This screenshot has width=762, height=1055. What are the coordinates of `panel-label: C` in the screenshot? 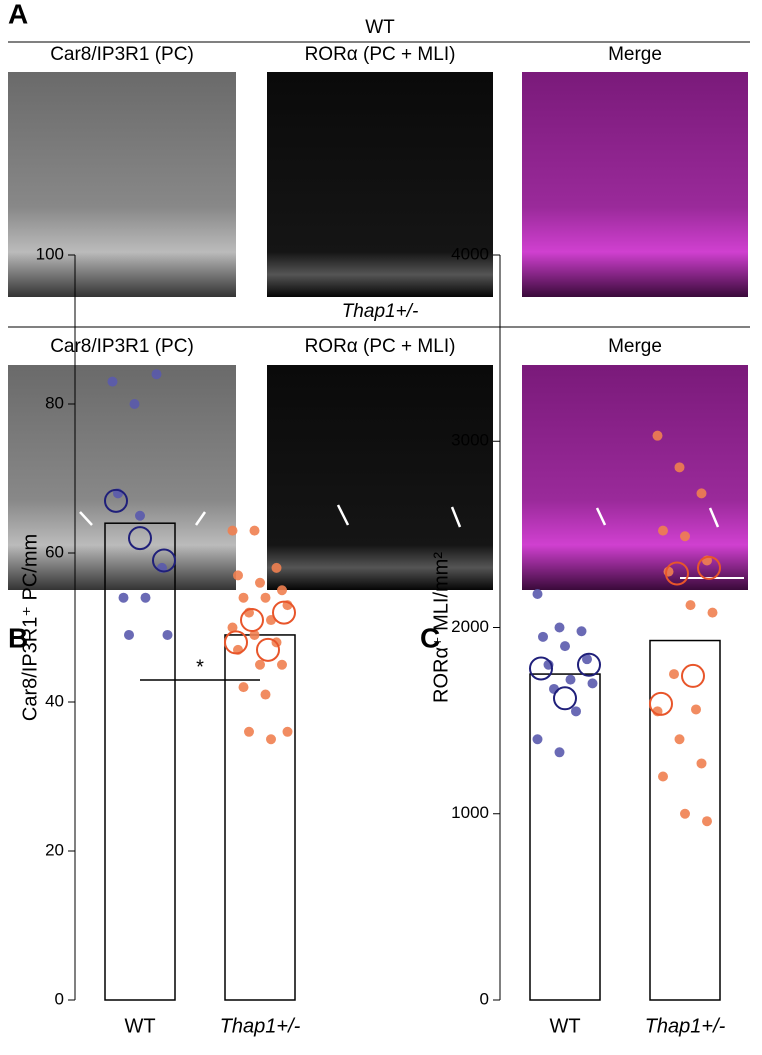 It's located at (430, 637).